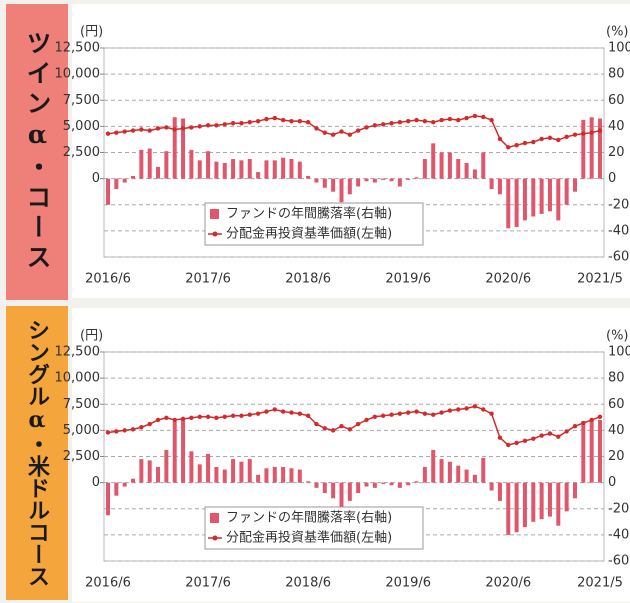  I want to click on y-tick-label: 0, so click(96, 178).